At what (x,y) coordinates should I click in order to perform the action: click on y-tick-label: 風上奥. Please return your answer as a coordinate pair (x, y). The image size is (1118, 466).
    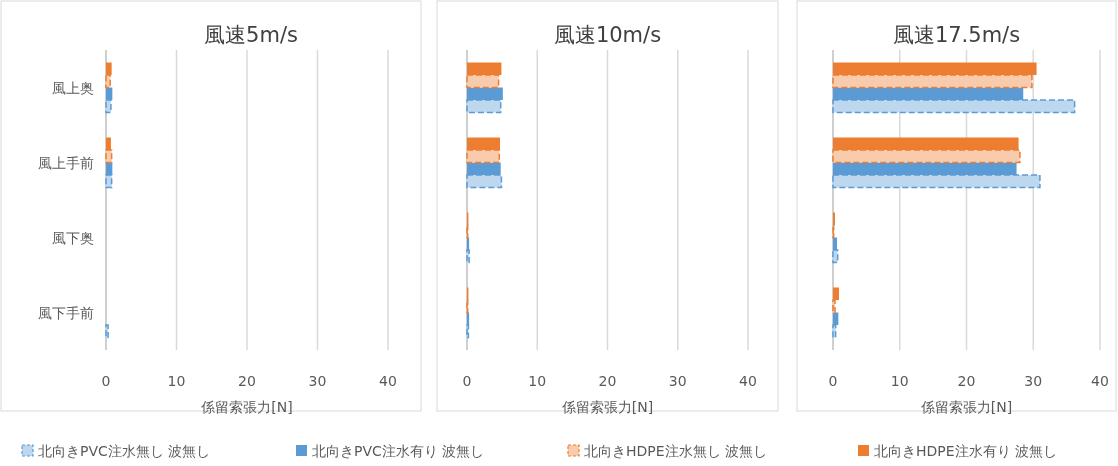
    Looking at the image, I should click on (73, 87).